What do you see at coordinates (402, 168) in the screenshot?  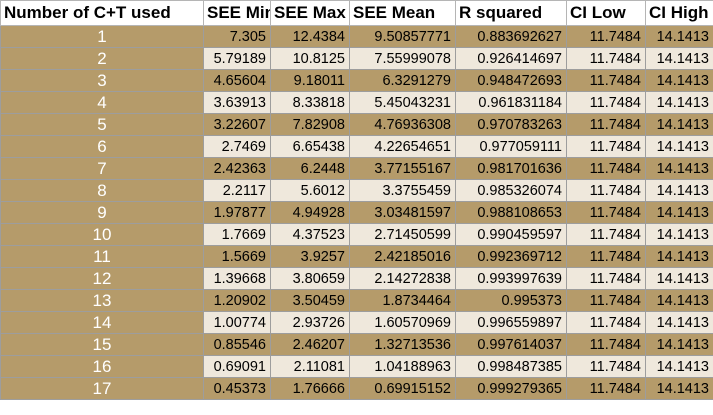 I see `cell-see-mean: 3.77155167` at bounding box center [402, 168].